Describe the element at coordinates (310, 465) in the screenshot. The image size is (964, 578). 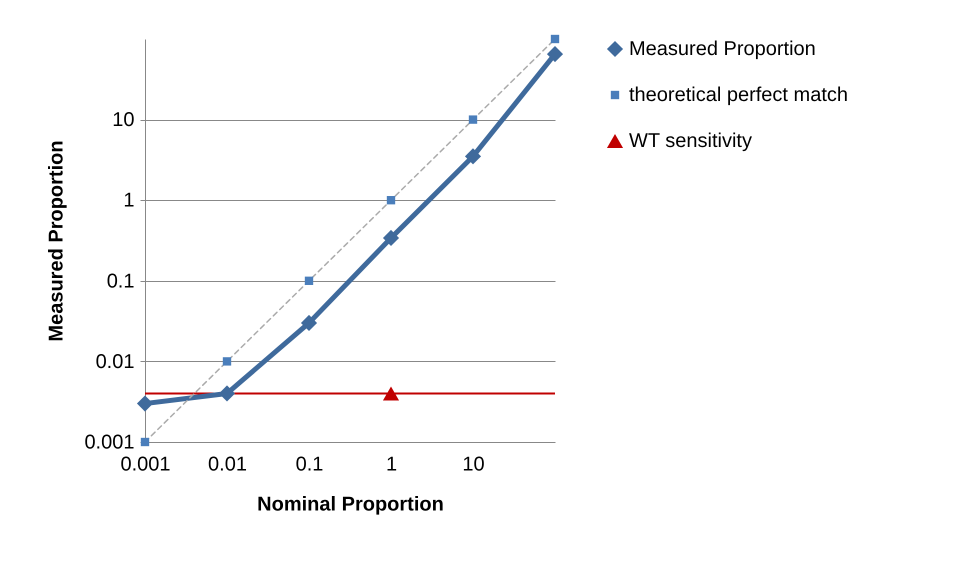
I see `x-tick-label: 0.1` at that location.